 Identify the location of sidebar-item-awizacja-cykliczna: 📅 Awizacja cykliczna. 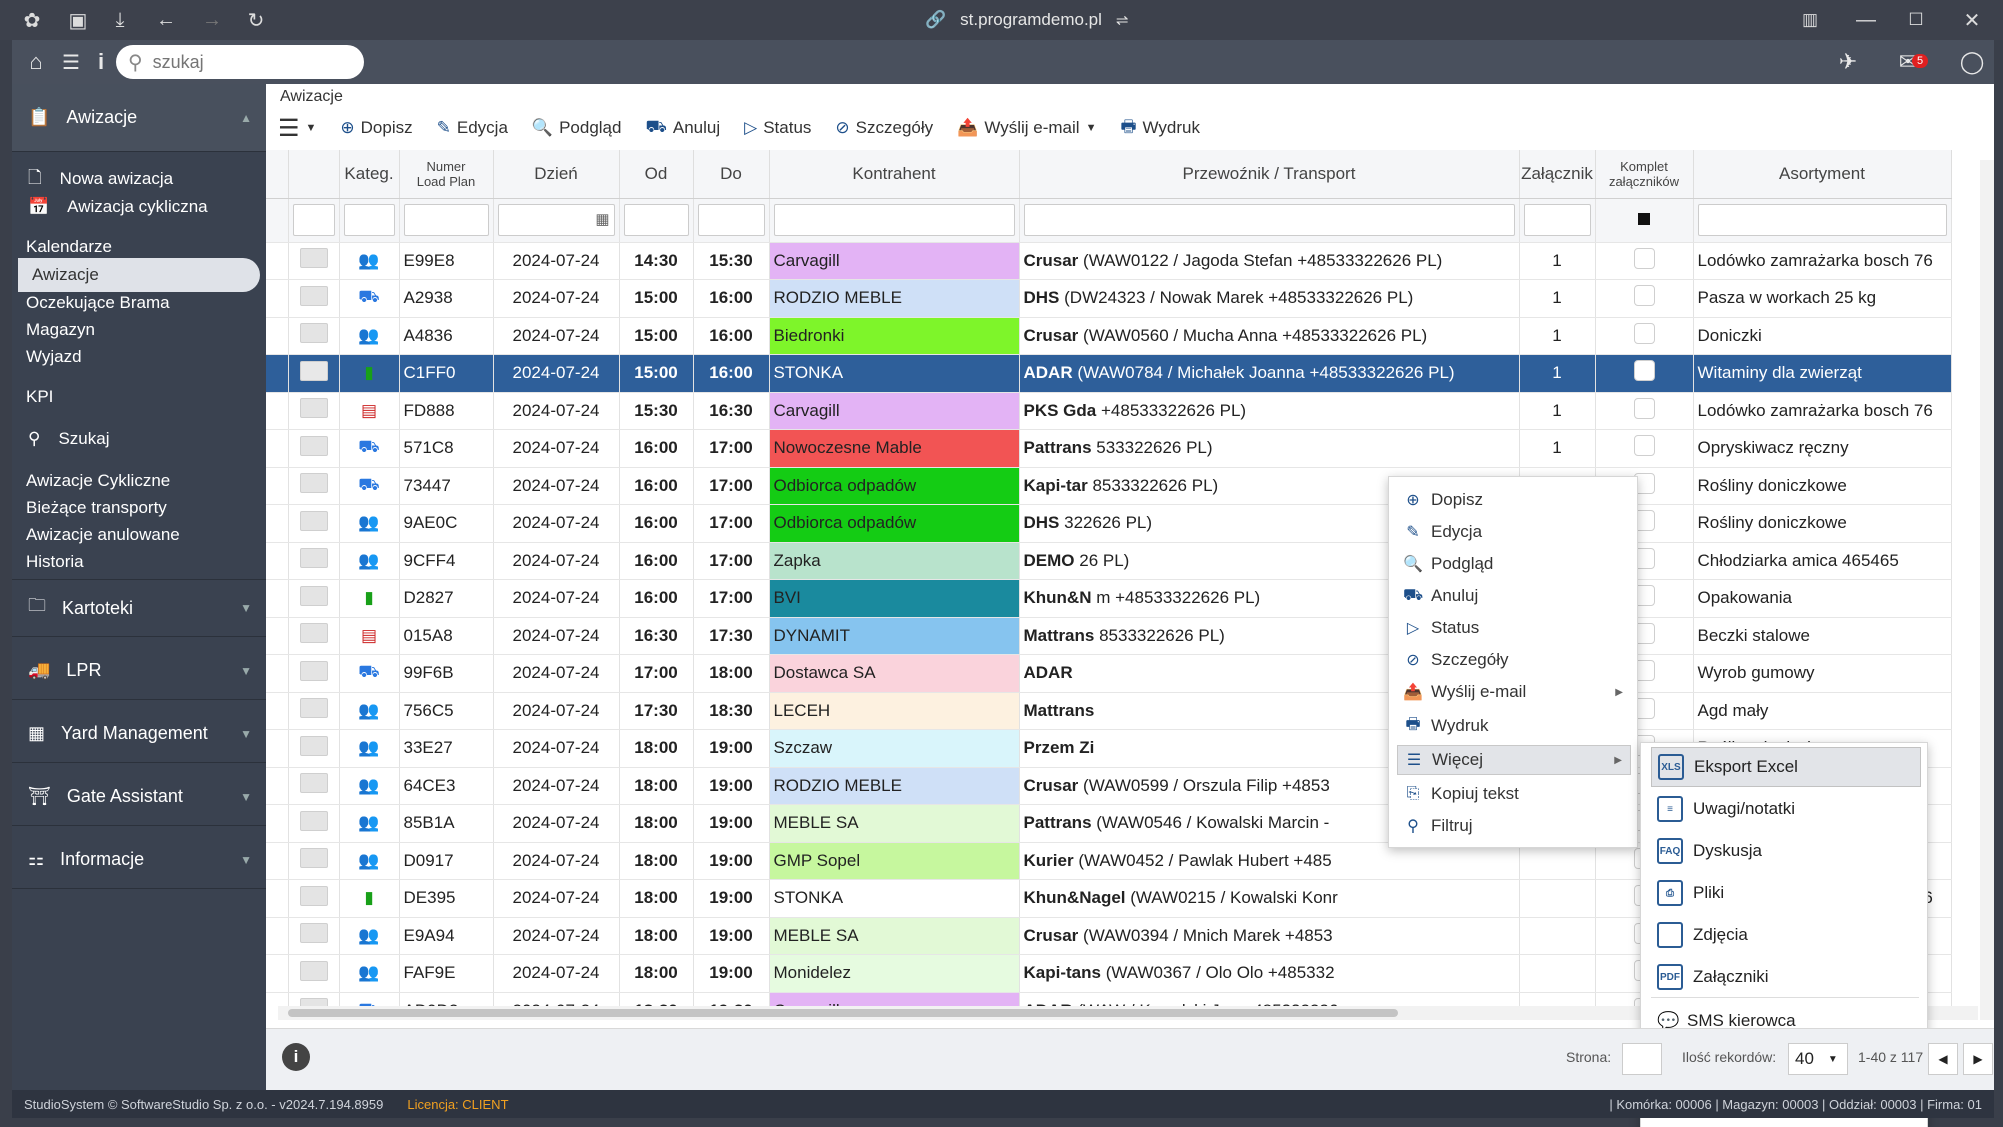
(139, 207).